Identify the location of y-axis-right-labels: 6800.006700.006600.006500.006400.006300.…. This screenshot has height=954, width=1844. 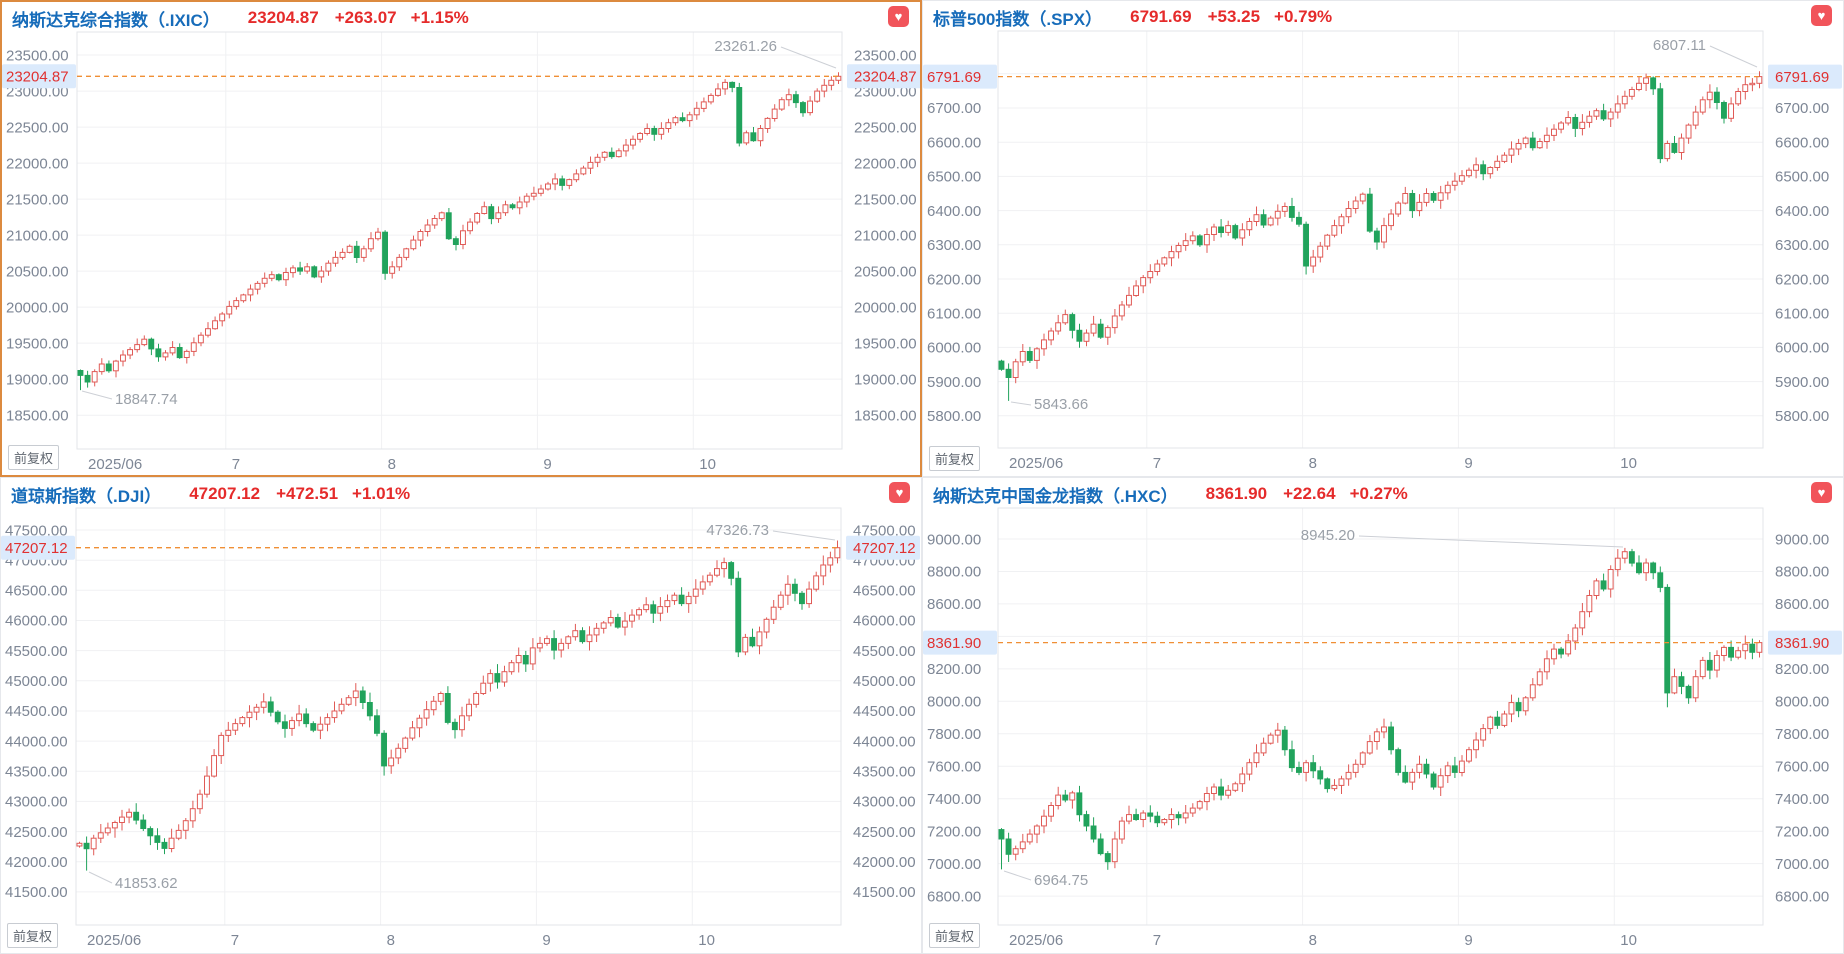
(1802, 245).